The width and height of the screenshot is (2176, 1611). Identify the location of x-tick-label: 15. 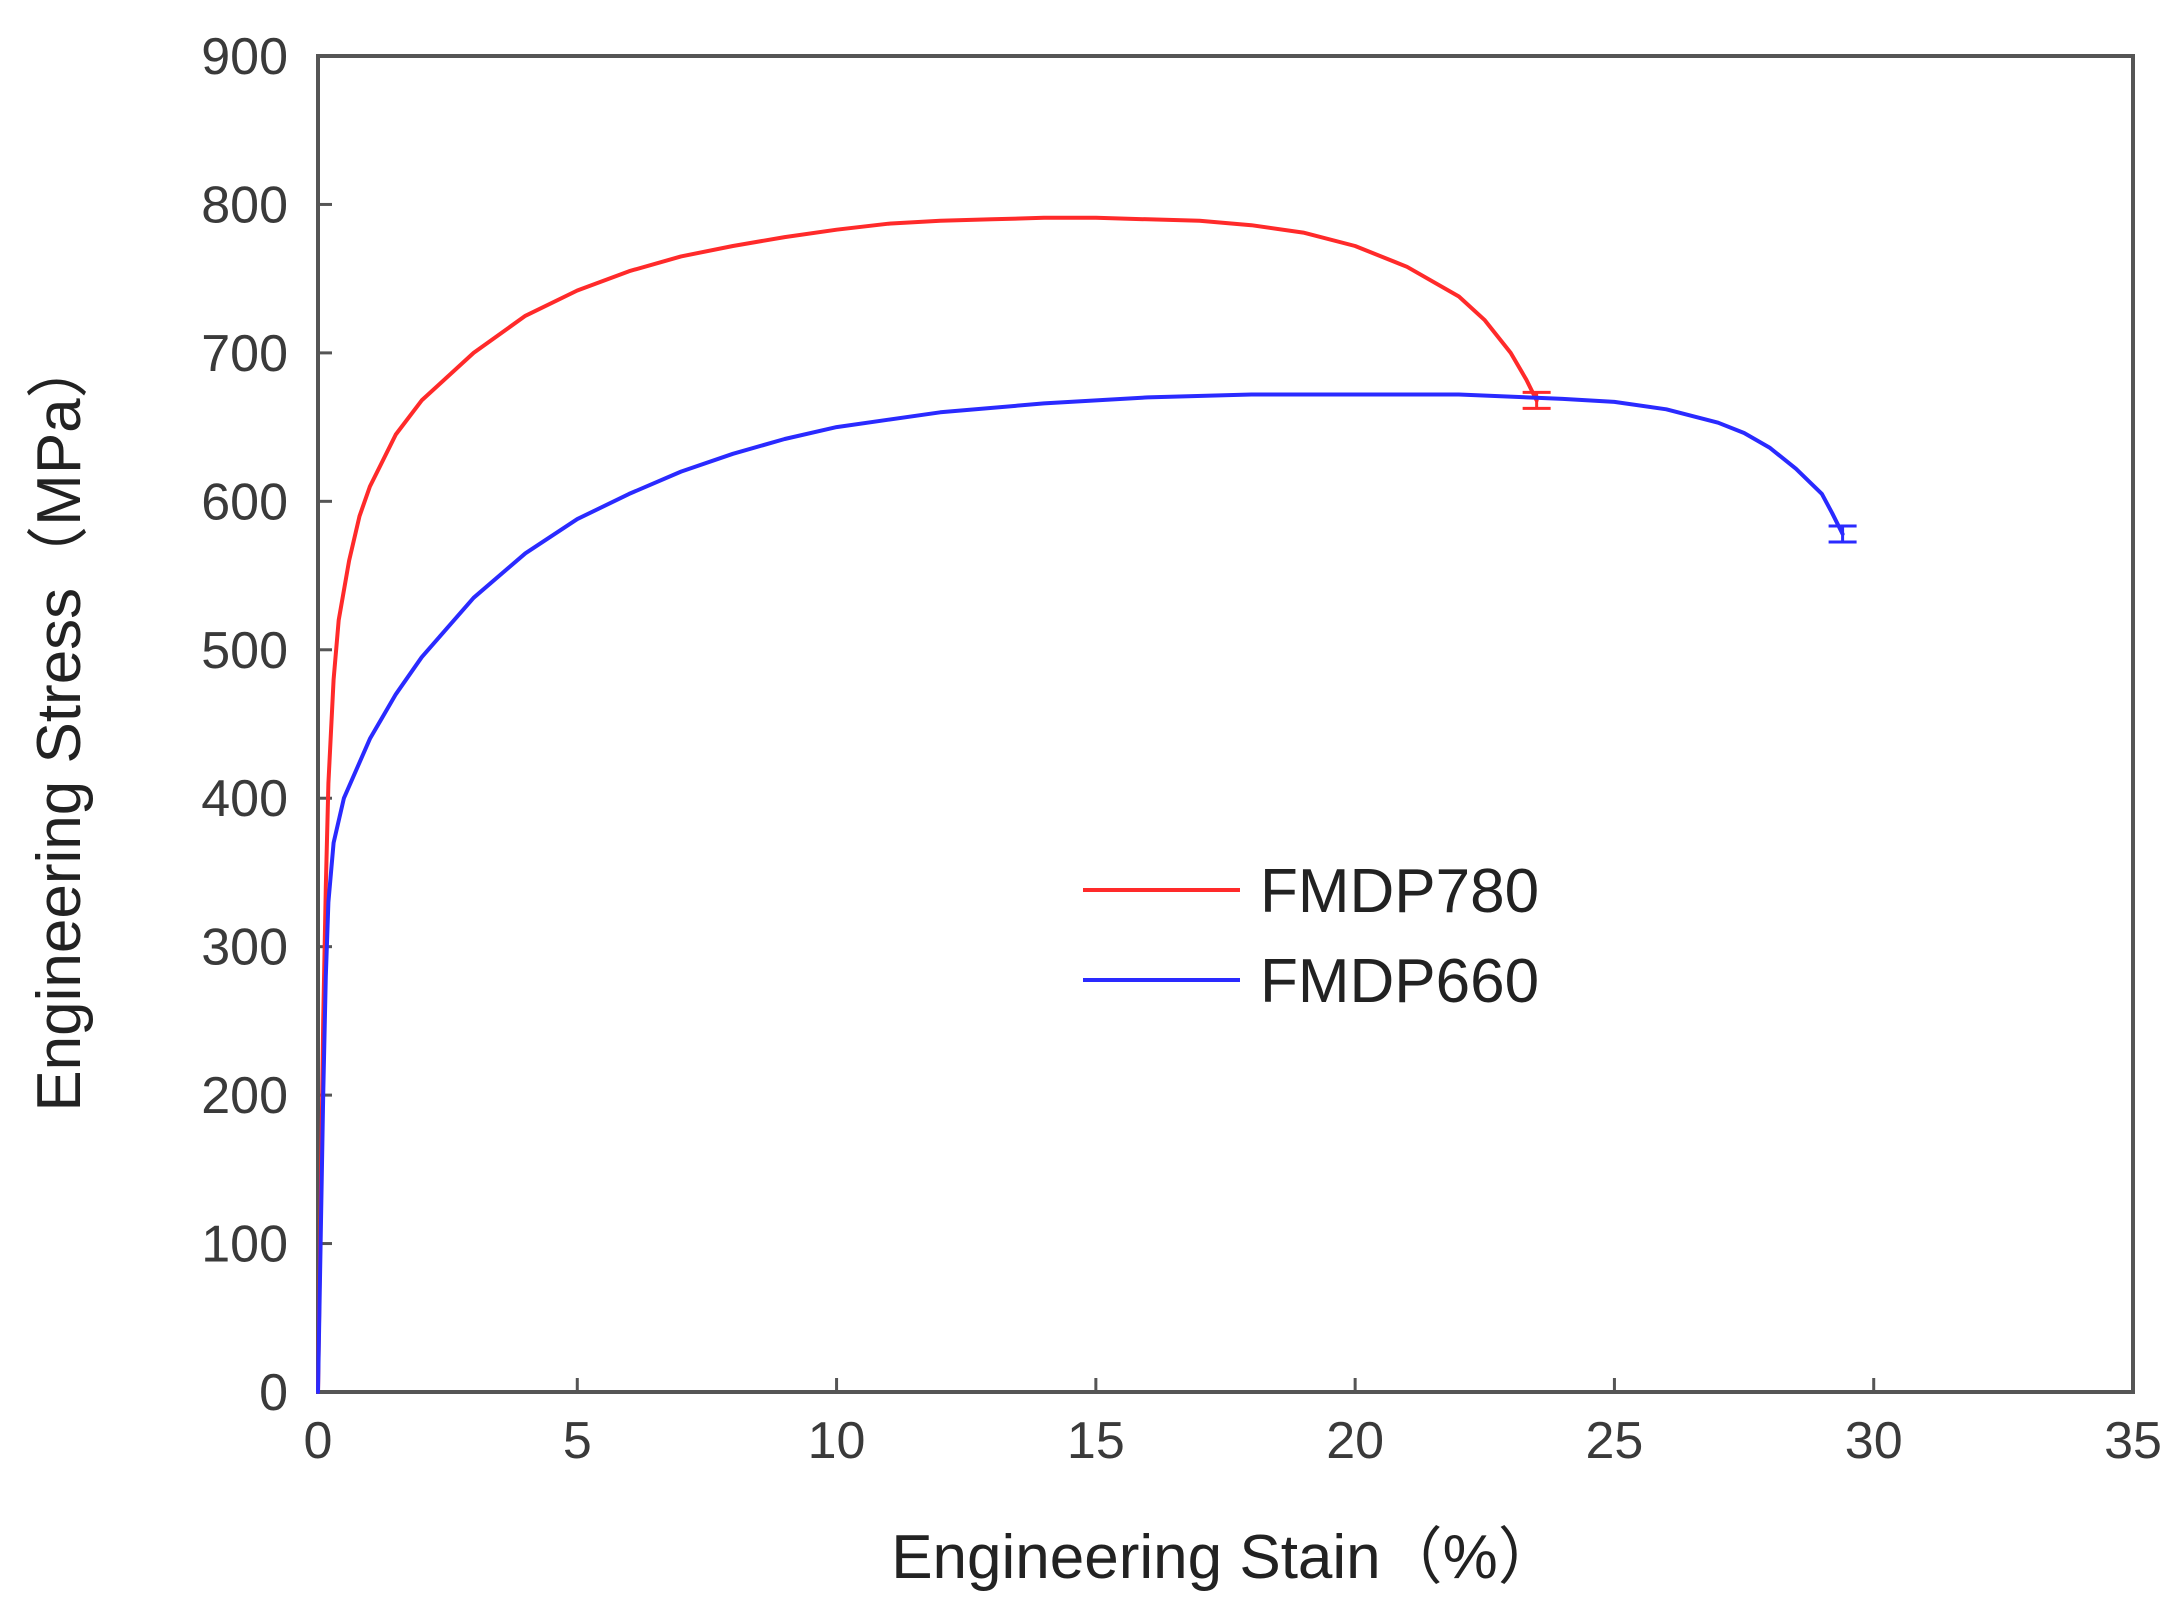
(1096, 1441).